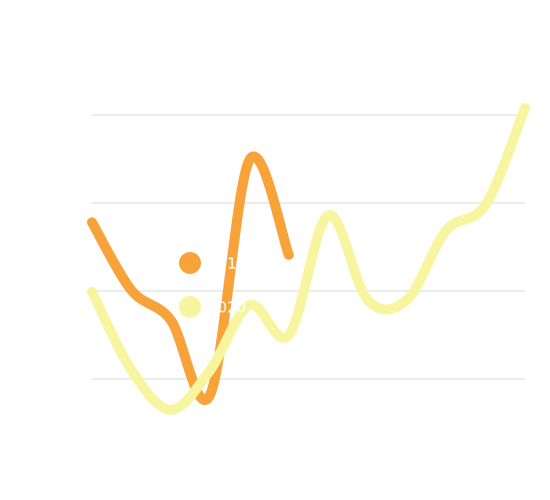 The image size is (550, 500). I want to click on legend-label: 2019, so click(227, 264).